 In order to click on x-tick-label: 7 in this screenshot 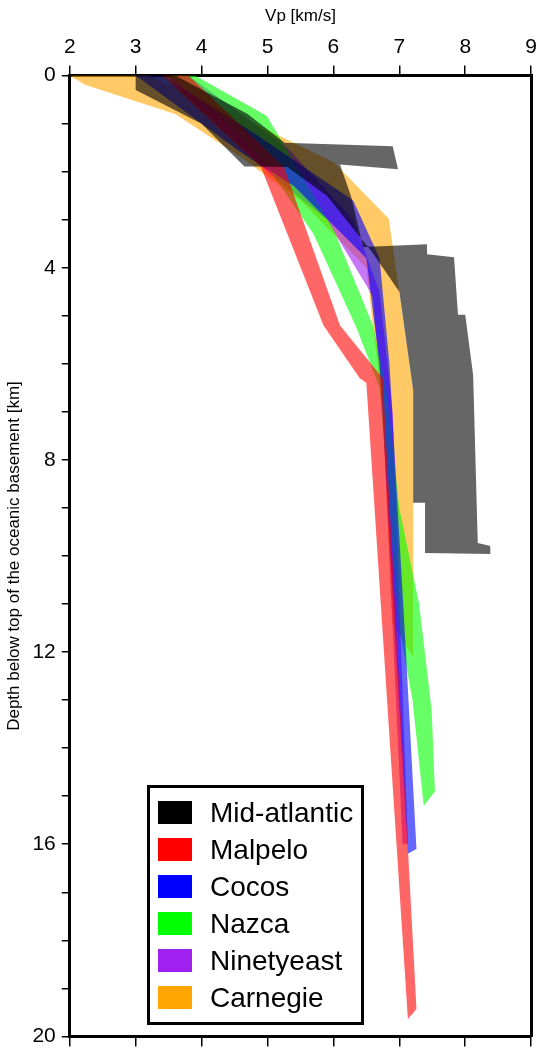, I will do `click(399, 45)`.